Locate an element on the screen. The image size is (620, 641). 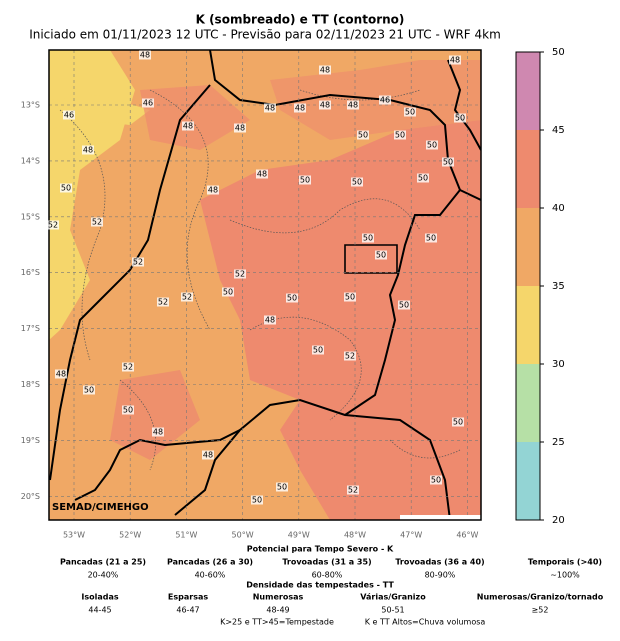
legend-item: Numerosas/Granizo/tornado is located at coordinates (540, 597).